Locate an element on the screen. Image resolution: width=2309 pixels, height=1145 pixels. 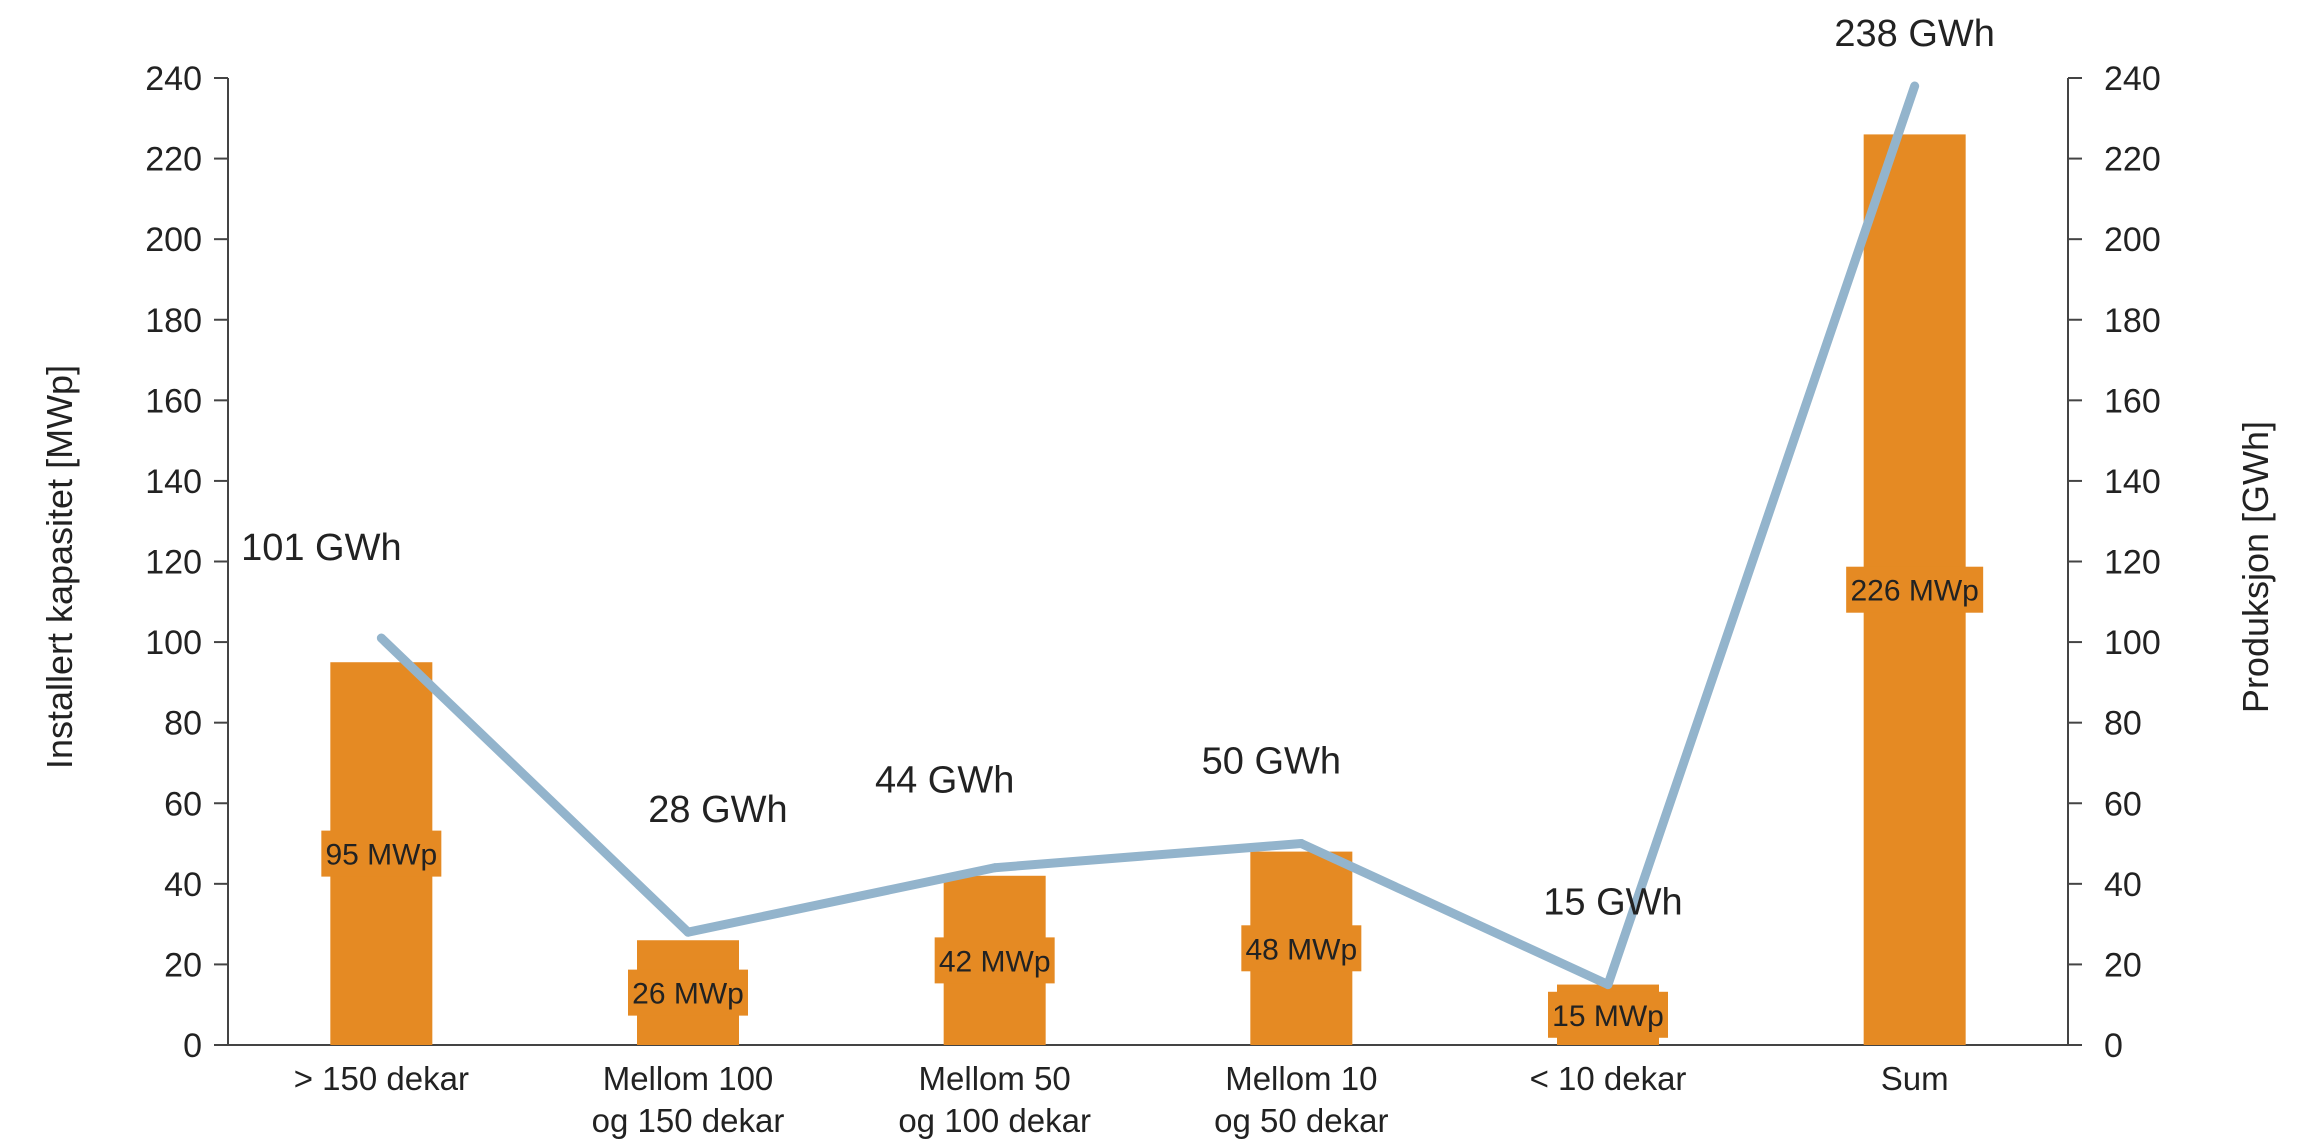
y-tick-label-left: 200 is located at coordinates (173, 240).